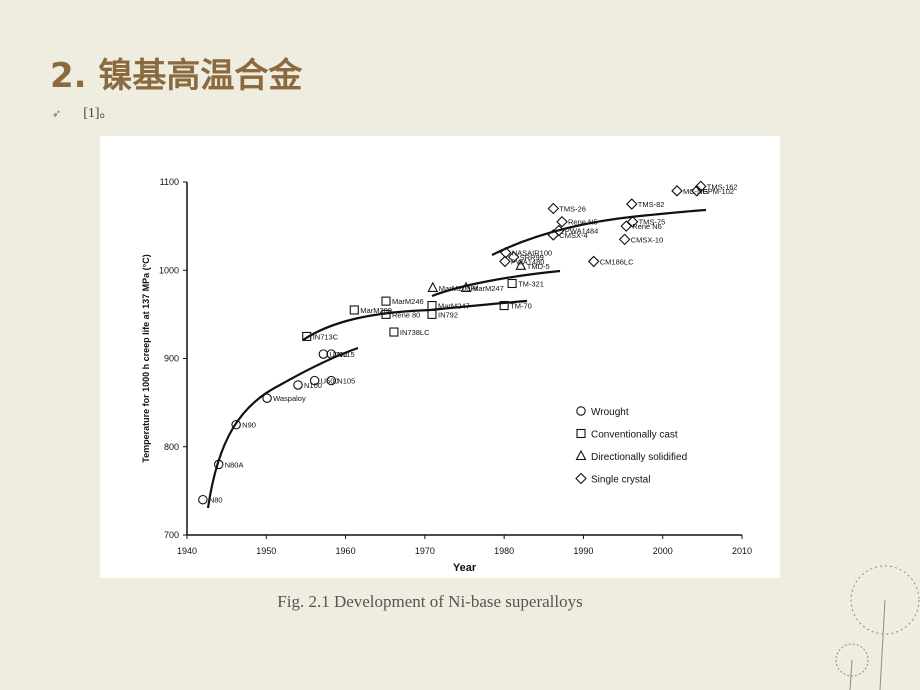 This screenshot has width=920, height=690. I want to click on point-label: MC-NG, so click(696, 191).